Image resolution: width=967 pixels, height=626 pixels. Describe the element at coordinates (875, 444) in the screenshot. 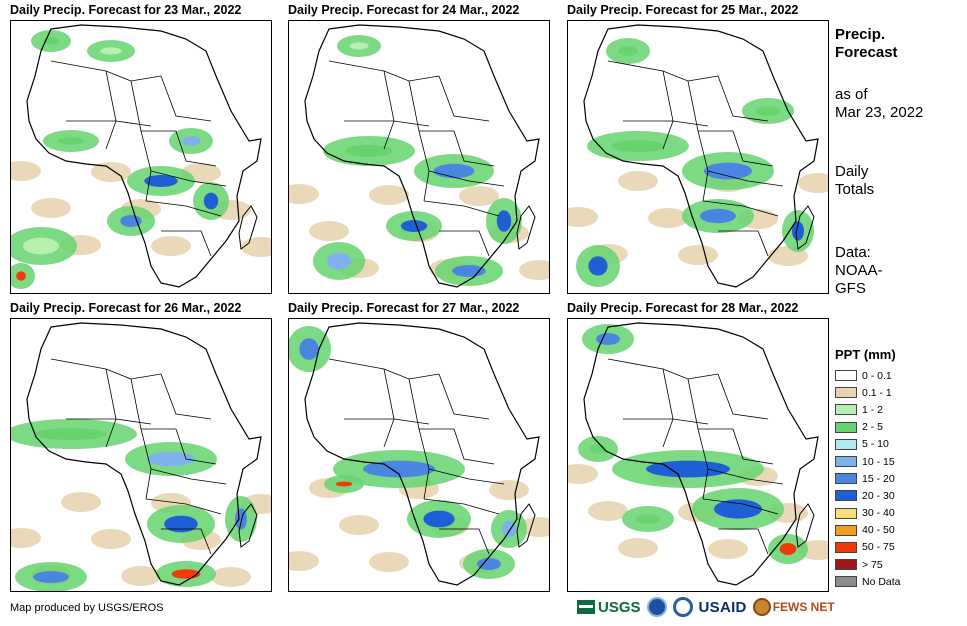

I see `legend-label: 5 - 10` at that location.